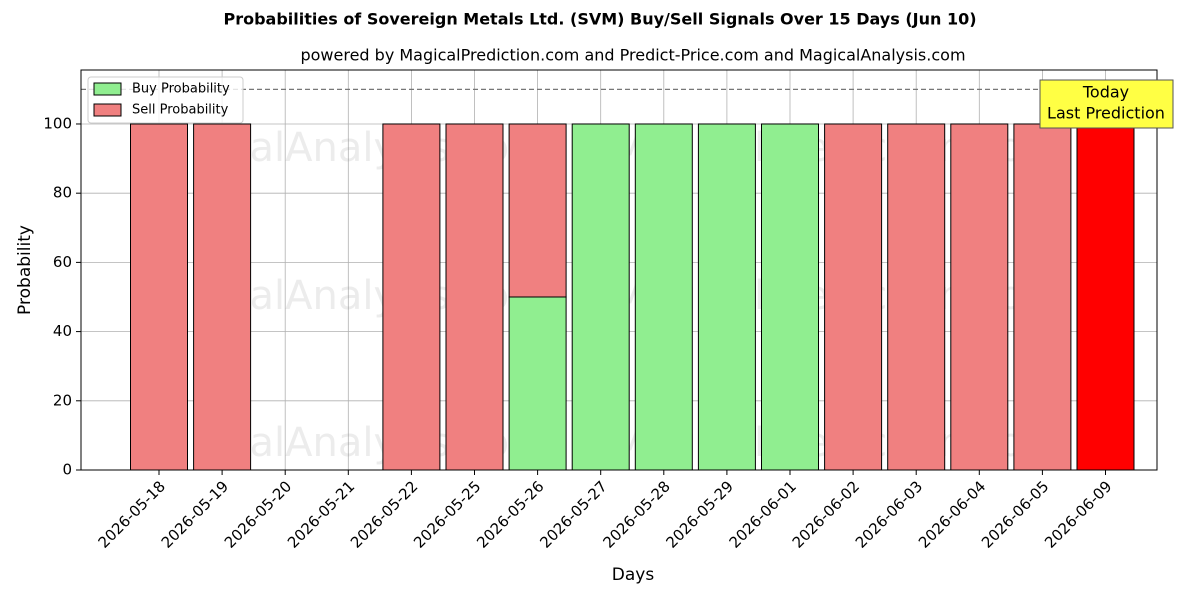 This screenshot has width=1200, height=600. What do you see at coordinates (384, 514) in the screenshot?
I see `x-tick-label: 2026-05-22` at bounding box center [384, 514].